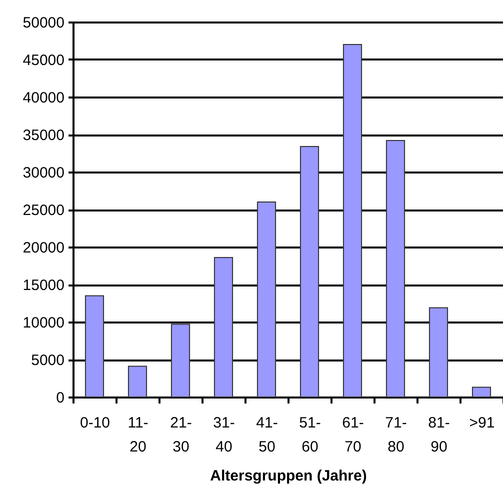  I want to click on y-tick-label: 20000, so click(43, 248).